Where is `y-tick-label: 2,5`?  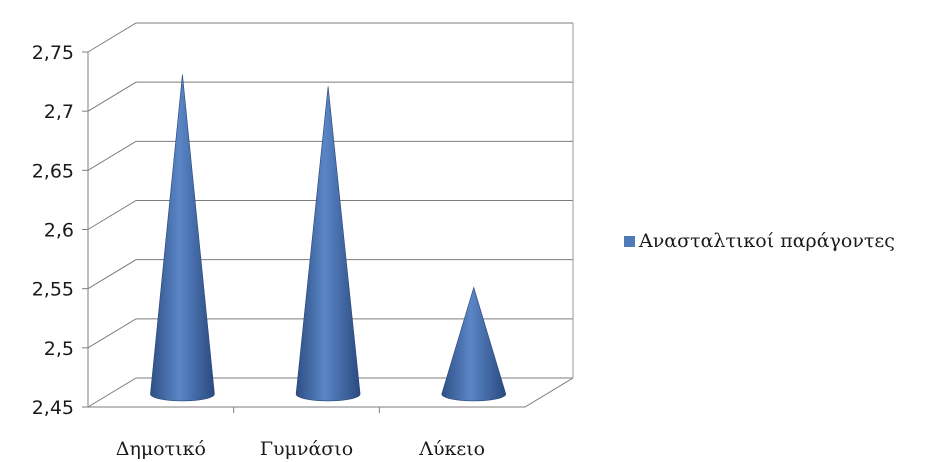 y-tick-label: 2,5 is located at coordinates (59, 349).